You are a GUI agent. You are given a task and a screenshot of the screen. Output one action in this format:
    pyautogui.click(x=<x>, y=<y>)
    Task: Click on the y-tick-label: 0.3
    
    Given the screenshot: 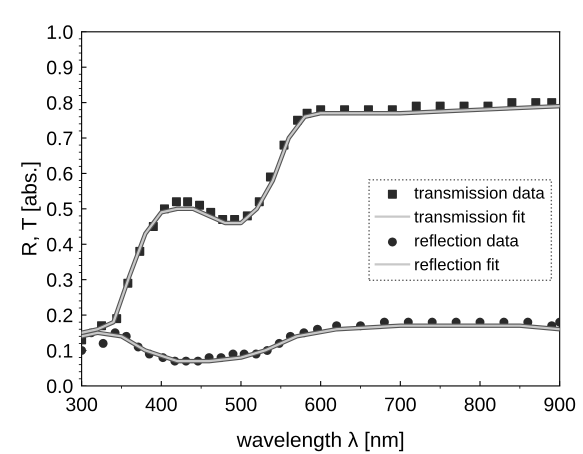 What is the action you would take?
    pyautogui.click(x=59, y=280)
    